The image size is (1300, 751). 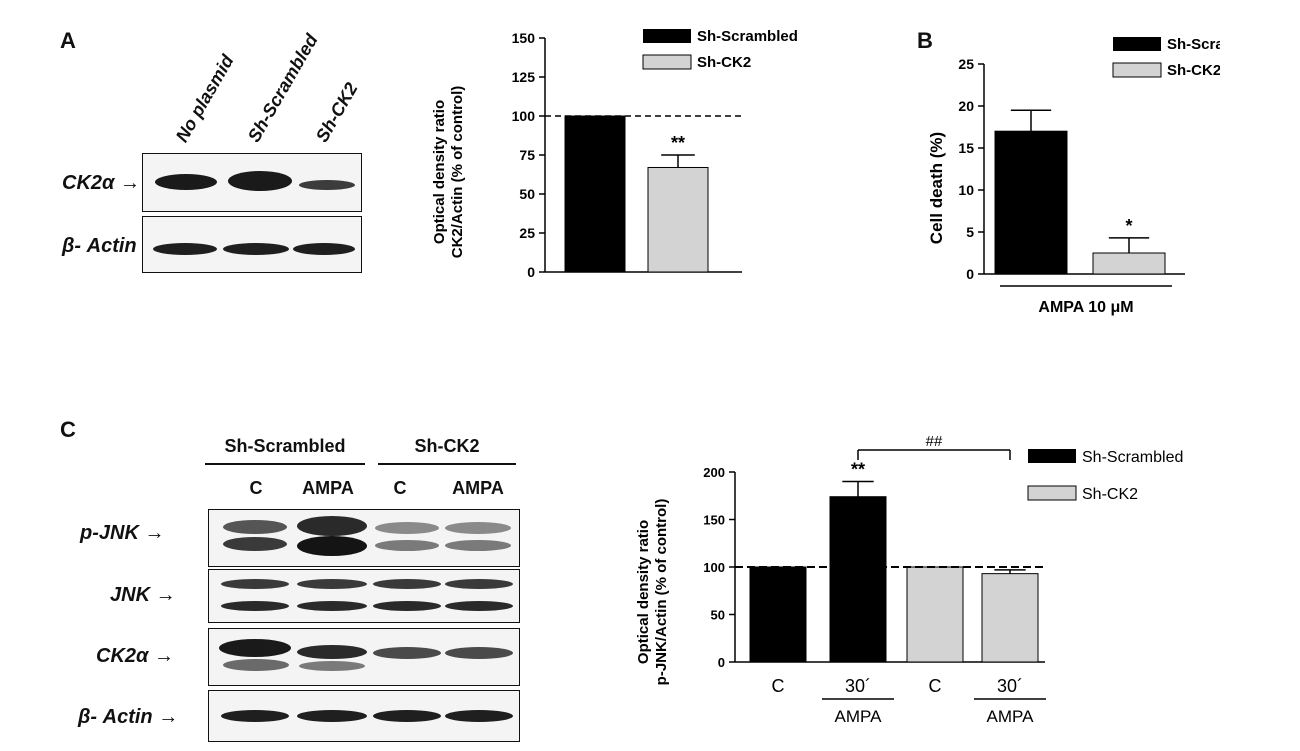 What do you see at coordinates (524, 77) in the screenshot?
I see `y-tick-label: 125` at bounding box center [524, 77].